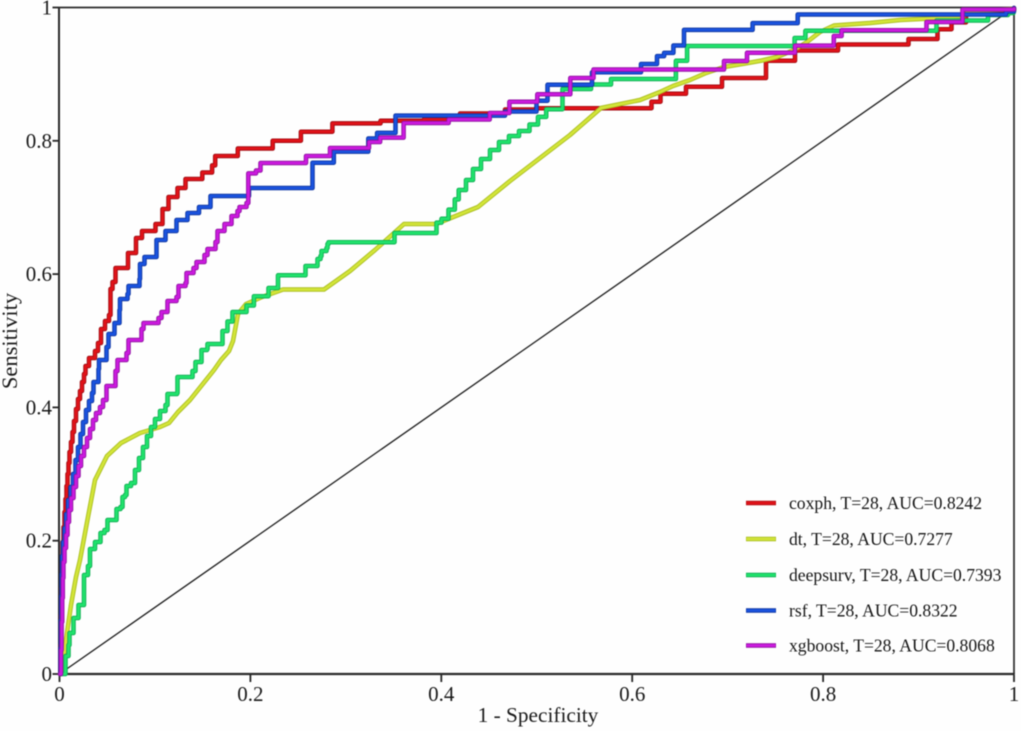  I want to click on svg-text: 1 - Specificity, so click(538, 715).